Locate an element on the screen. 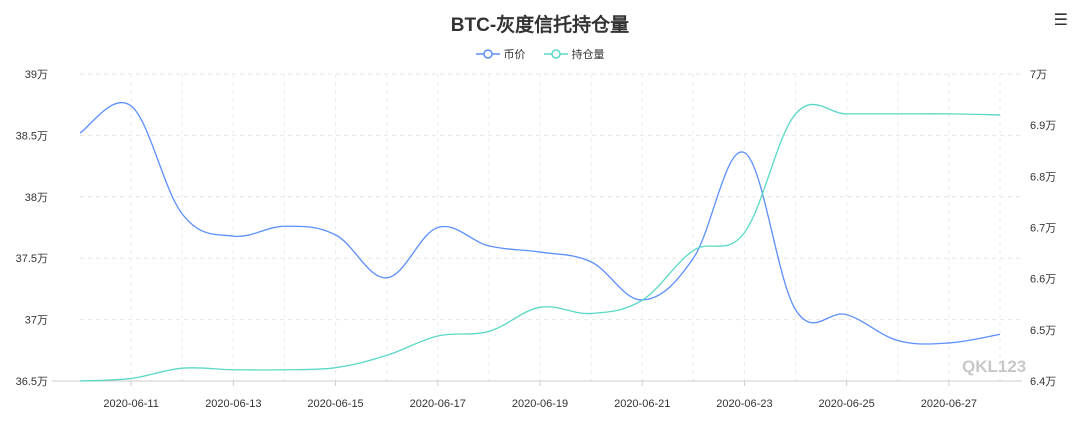 The image size is (1080, 426). x-axis-tick-label: 2020-06-13 is located at coordinates (233, 404).